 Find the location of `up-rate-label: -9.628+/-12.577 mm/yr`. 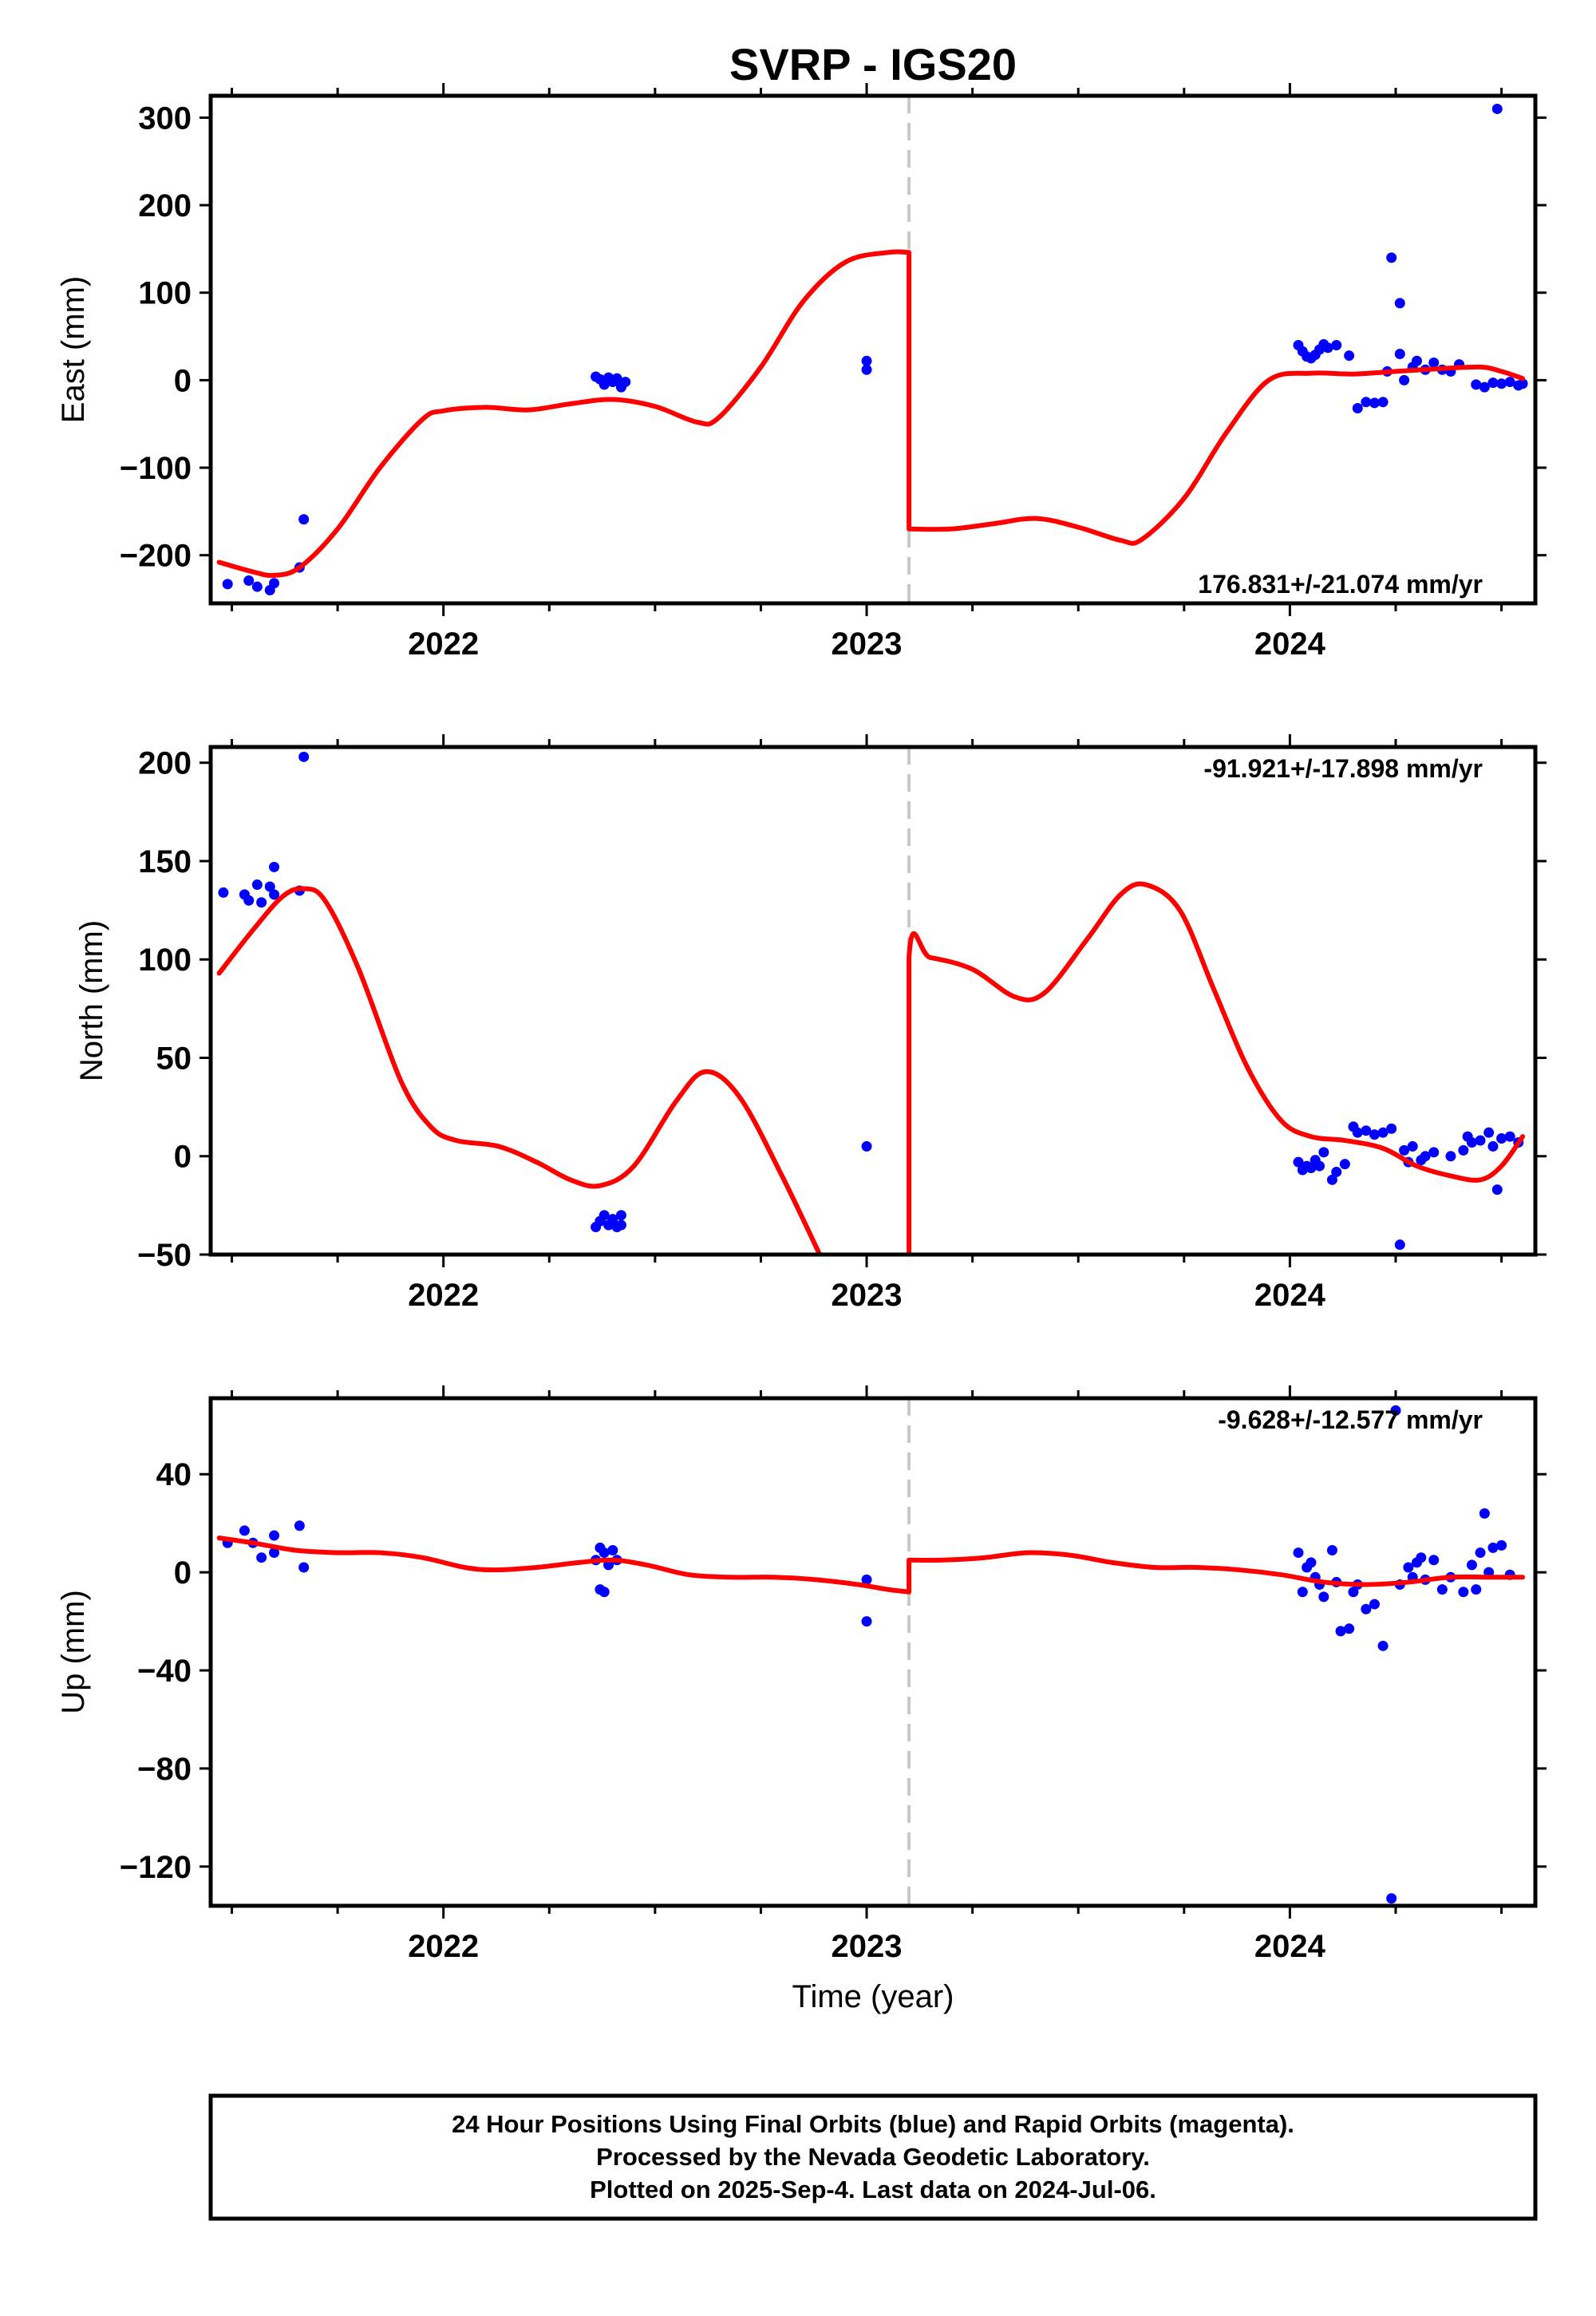

up-rate-label: -9.628+/-12.577 mm/yr is located at coordinates (1350, 1419).